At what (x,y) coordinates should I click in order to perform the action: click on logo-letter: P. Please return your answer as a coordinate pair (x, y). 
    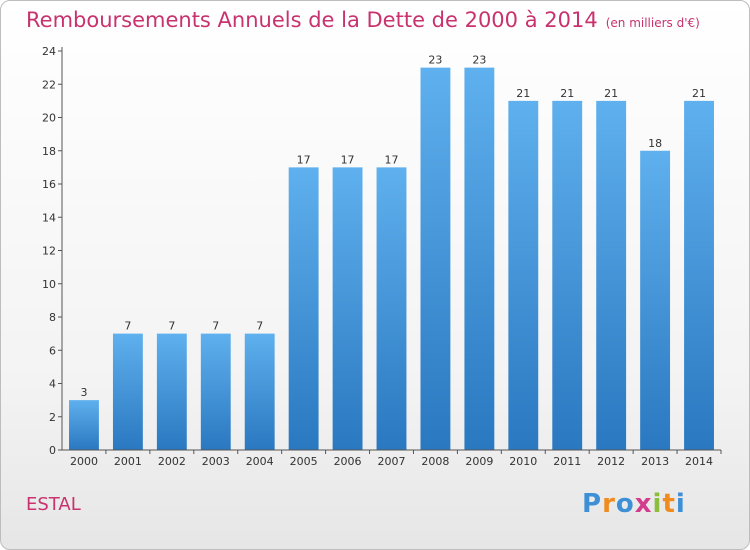
    Looking at the image, I should click on (592, 504).